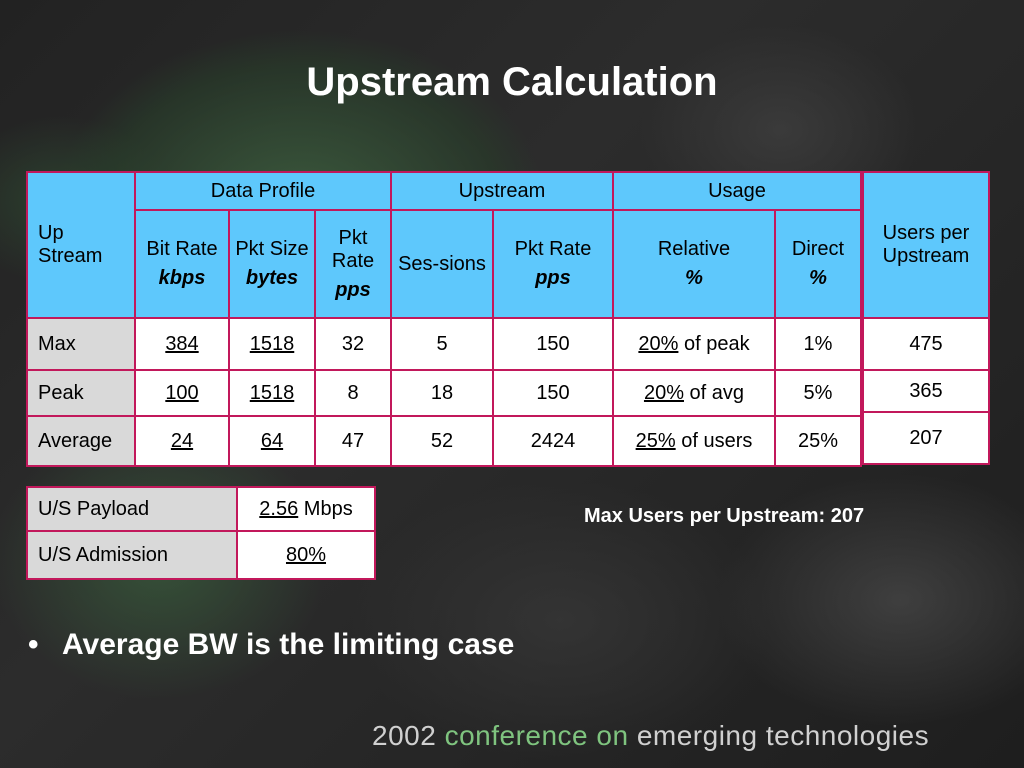 The height and width of the screenshot is (768, 1024). I want to click on bit-rate-cell: 384, so click(182, 344).